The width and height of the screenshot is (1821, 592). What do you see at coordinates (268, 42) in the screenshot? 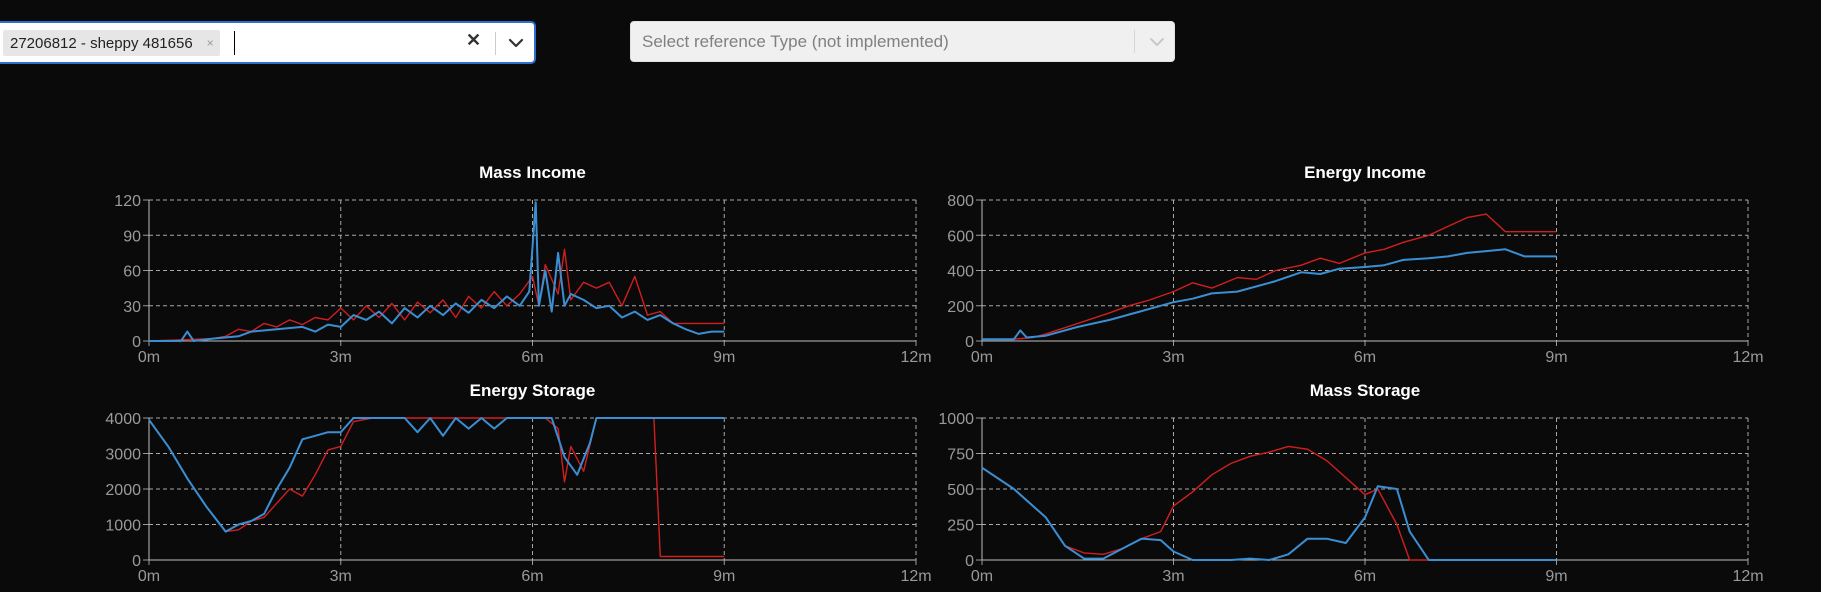
I see `player-select: 27206812 - sheppy 481656 × ✕` at bounding box center [268, 42].